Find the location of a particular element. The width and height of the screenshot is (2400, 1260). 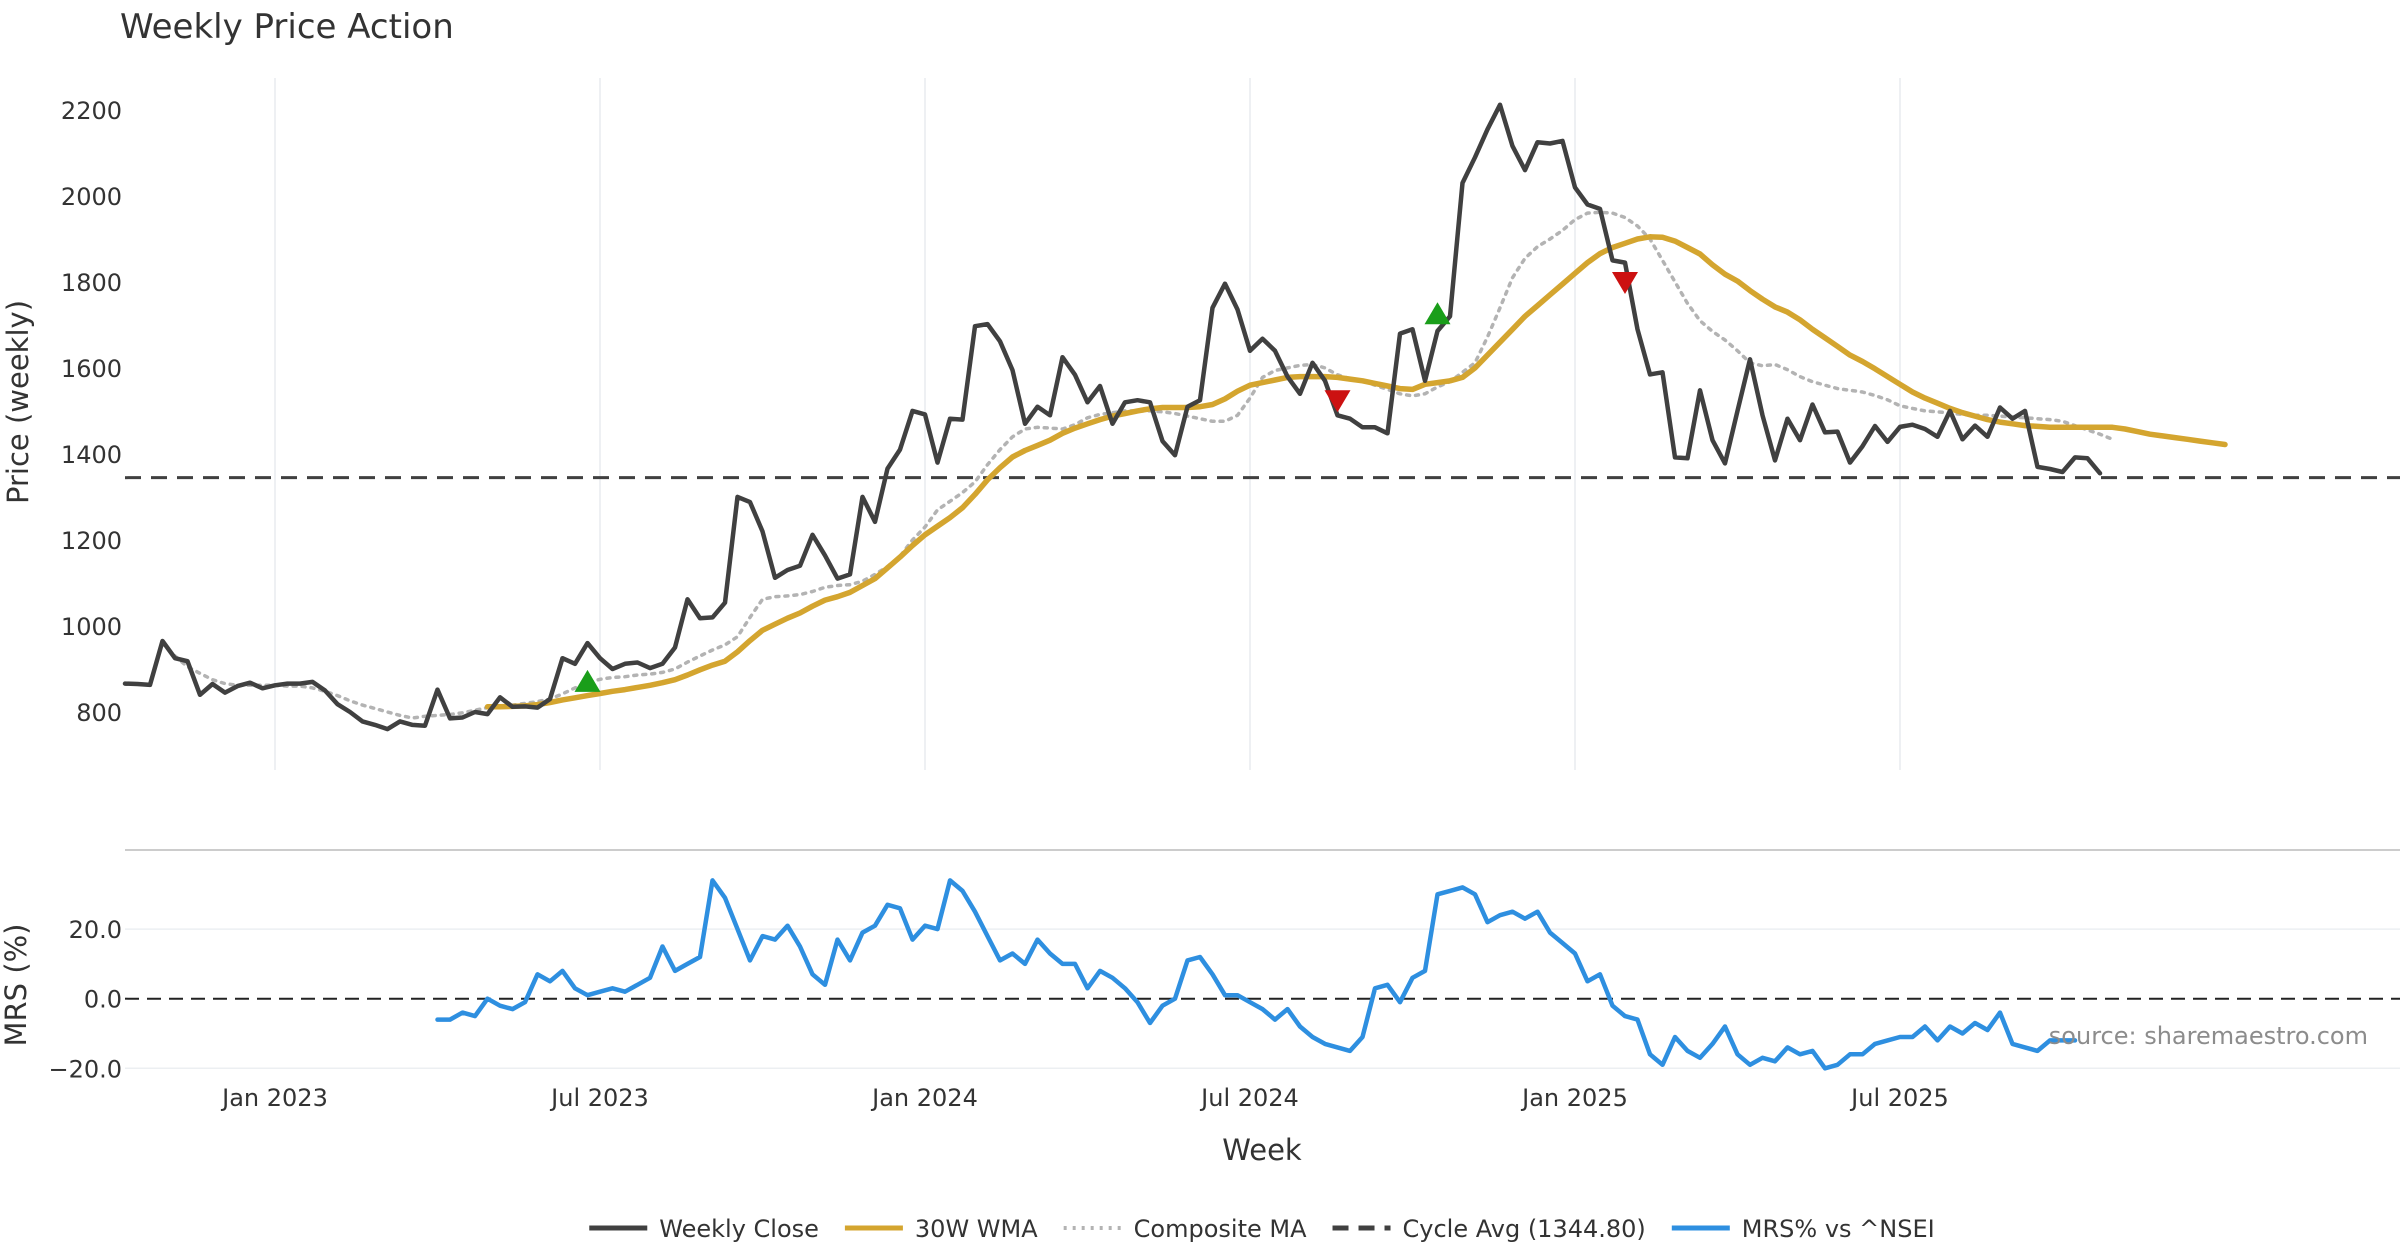

mrs-y-tick-label: −20.0 is located at coordinates (85, 1069).